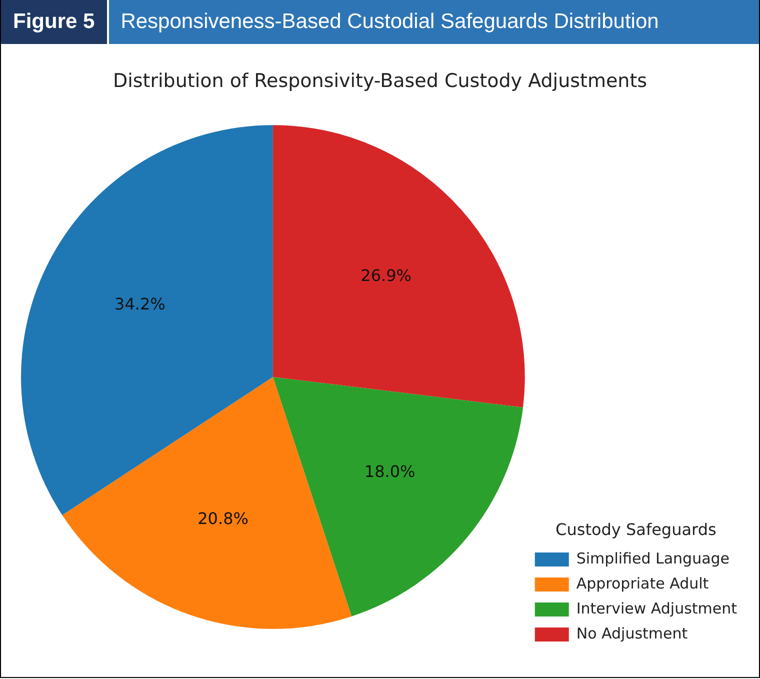 The image size is (760, 679). What do you see at coordinates (657, 608) in the screenshot?
I see `legend-label: Interview Adjustment` at bounding box center [657, 608].